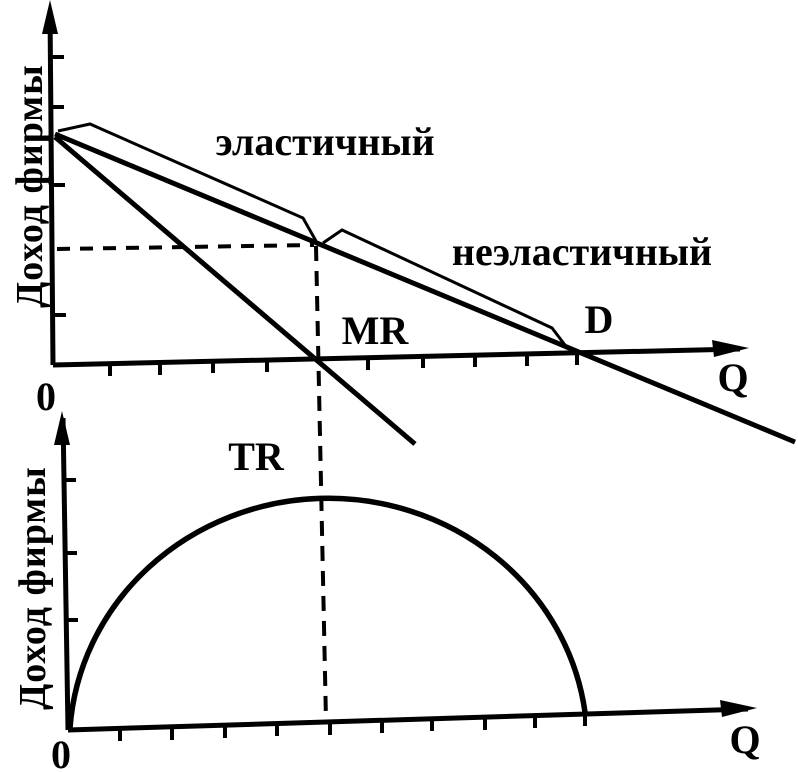 The image size is (798, 772). What do you see at coordinates (256, 456) in the screenshot?
I see `total-revenue-label: TR` at bounding box center [256, 456].